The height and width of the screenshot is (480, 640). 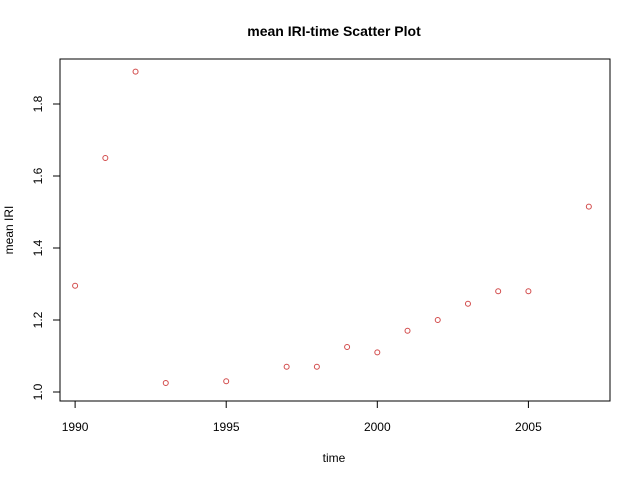 What do you see at coordinates (75, 427) in the screenshot?
I see `x-tick-label: 1990` at bounding box center [75, 427].